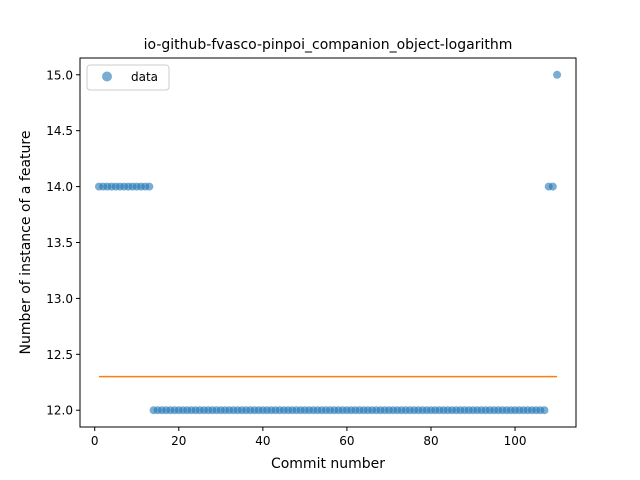 The height and width of the screenshot is (480, 640). I want to click on legend-marker, so click(107, 76).